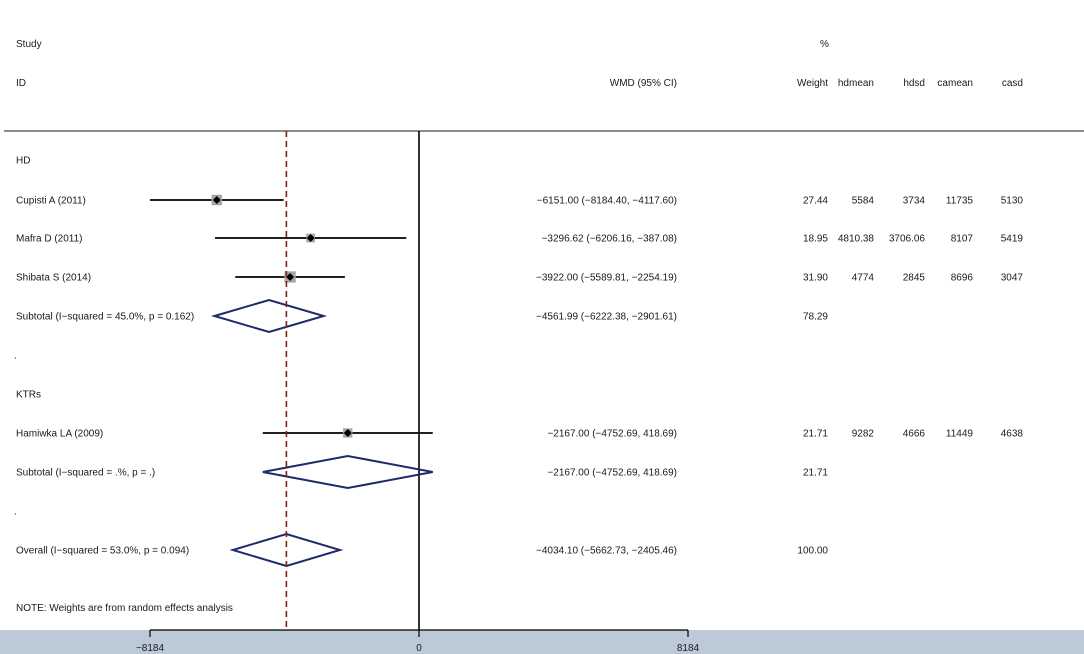 Image resolution: width=1084 pixels, height=654 pixels. I want to click on id-header: ID, so click(21, 83).